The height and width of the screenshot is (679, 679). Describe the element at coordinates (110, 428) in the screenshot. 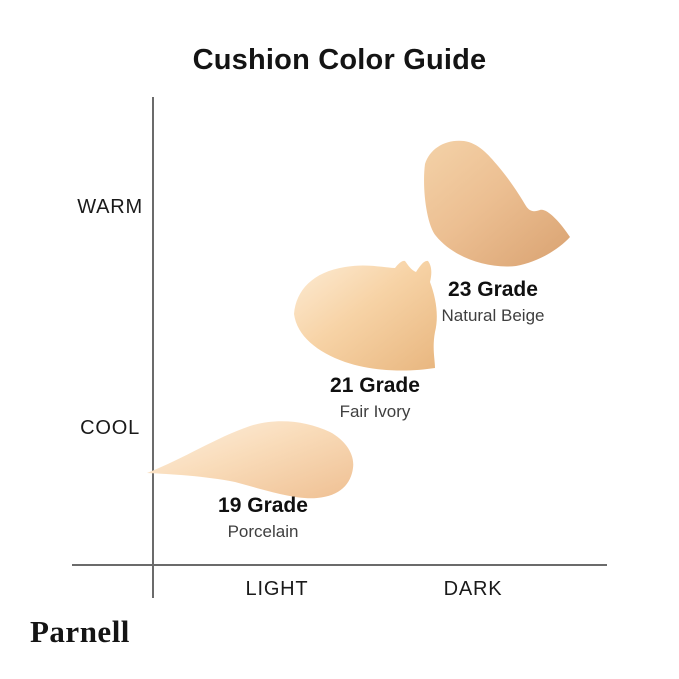

I see `y-axis-label-cool: COOL` at that location.